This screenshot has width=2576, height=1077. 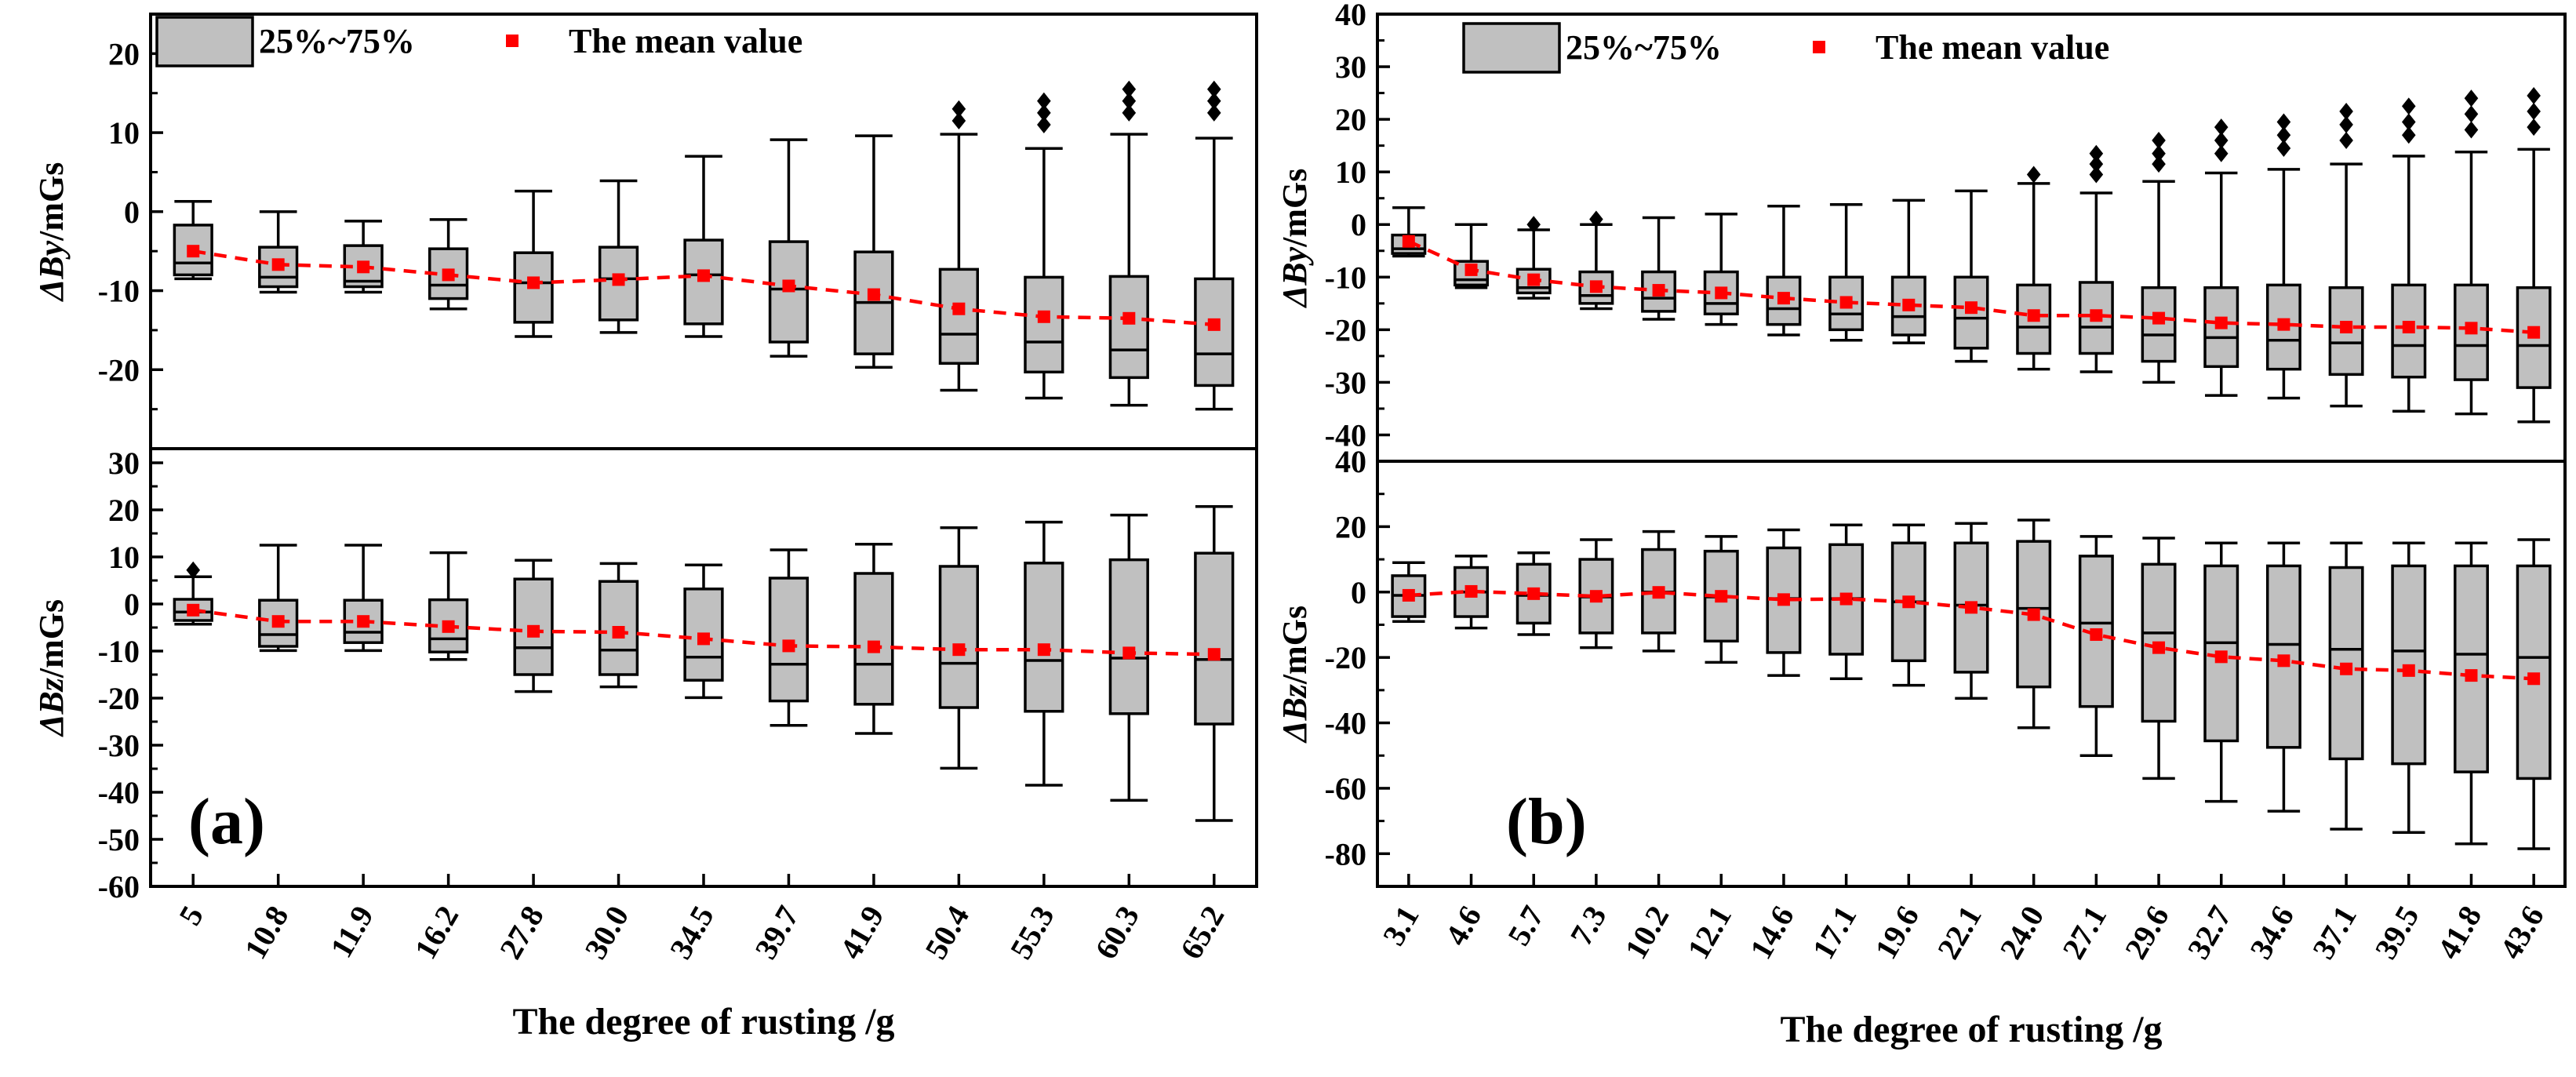 I want to click on x-tick-label: 5, so click(x=191, y=915).